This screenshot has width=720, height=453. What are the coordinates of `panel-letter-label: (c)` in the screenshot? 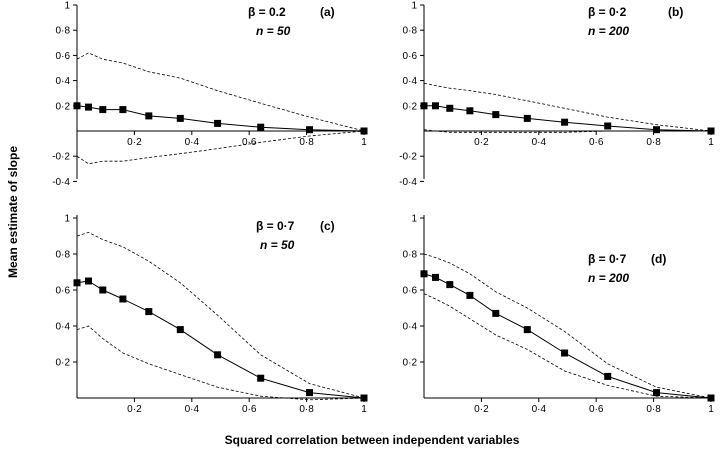 It's located at (327, 226).